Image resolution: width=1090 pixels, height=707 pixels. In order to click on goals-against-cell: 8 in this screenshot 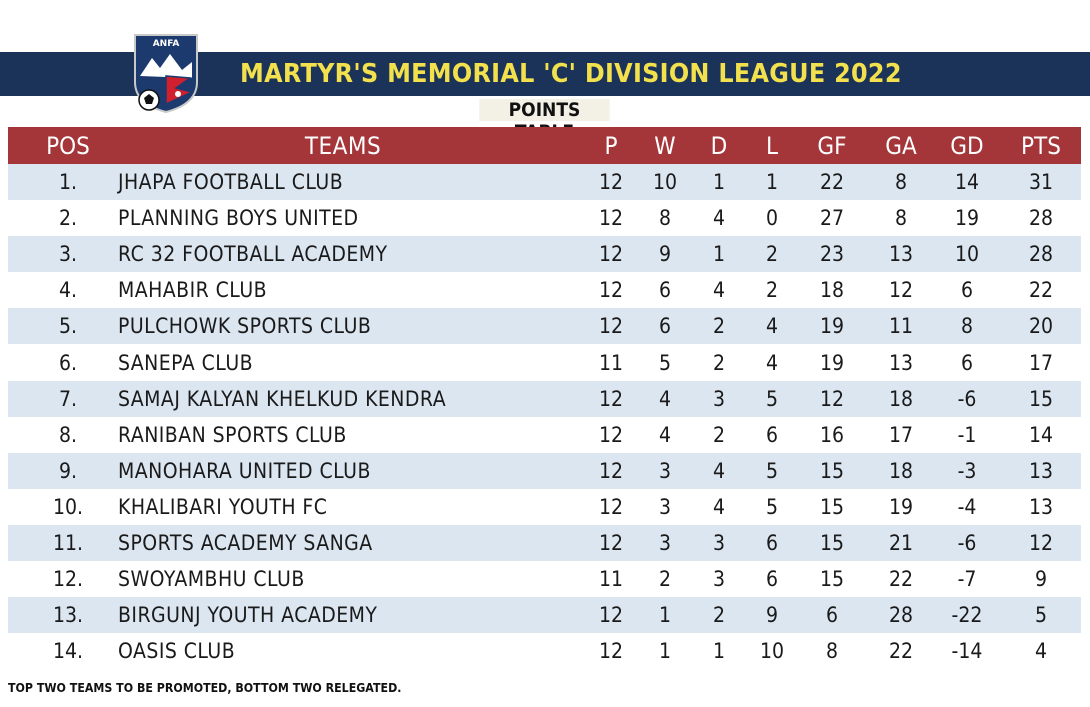, I will do `click(901, 182)`.